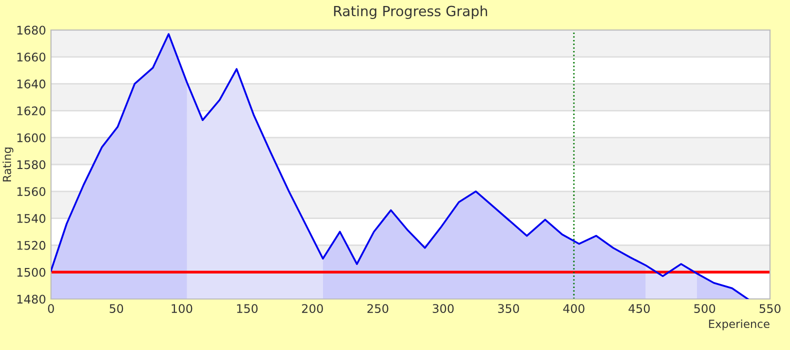  Describe the element at coordinates (739, 324) in the screenshot. I see `x-axis-title: Experience` at that location.